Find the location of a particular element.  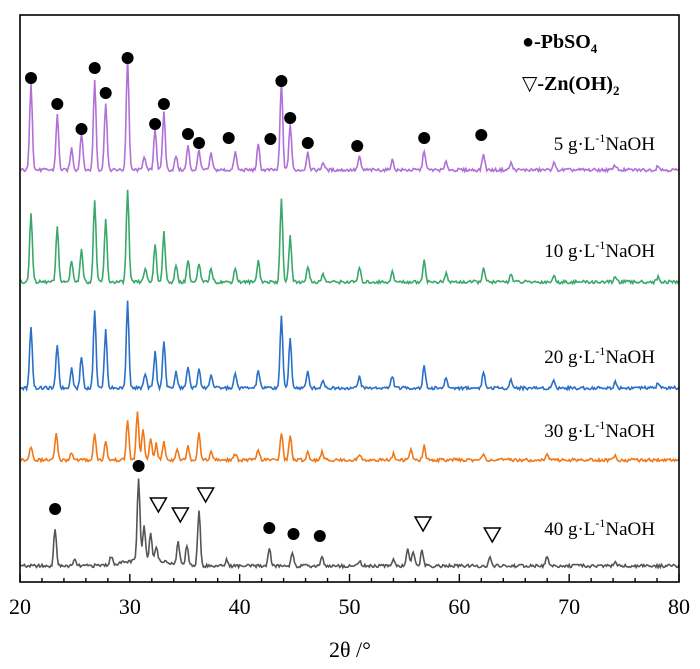

x-tick-label: 30 is located at coordinates (130, 606).